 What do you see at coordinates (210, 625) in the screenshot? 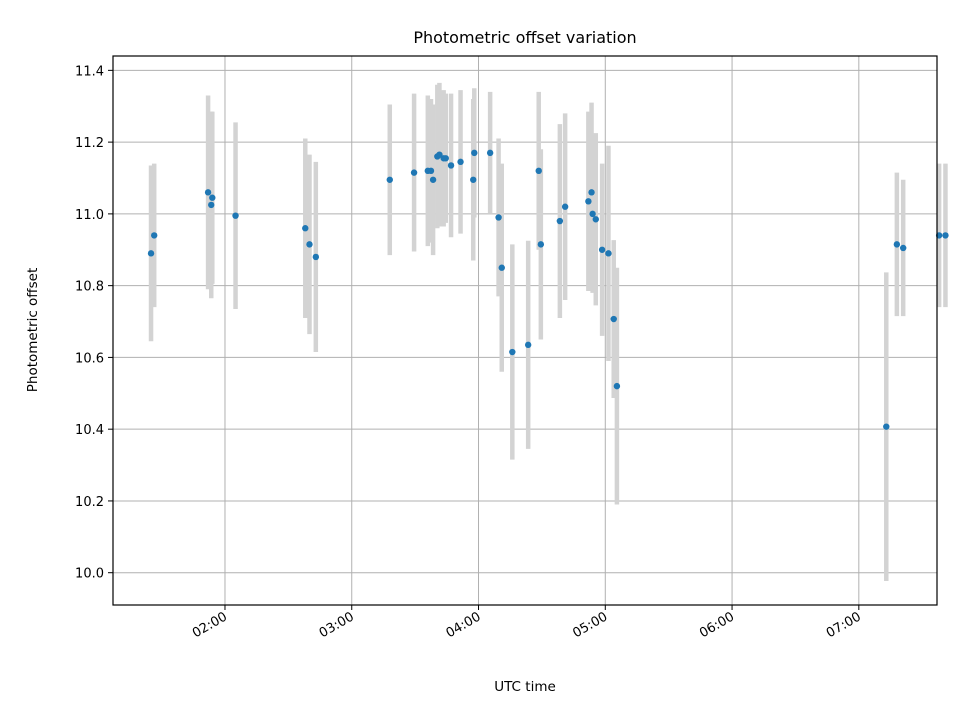
I see `x-tick-label: 02:00` at bounding box center [210, 625].